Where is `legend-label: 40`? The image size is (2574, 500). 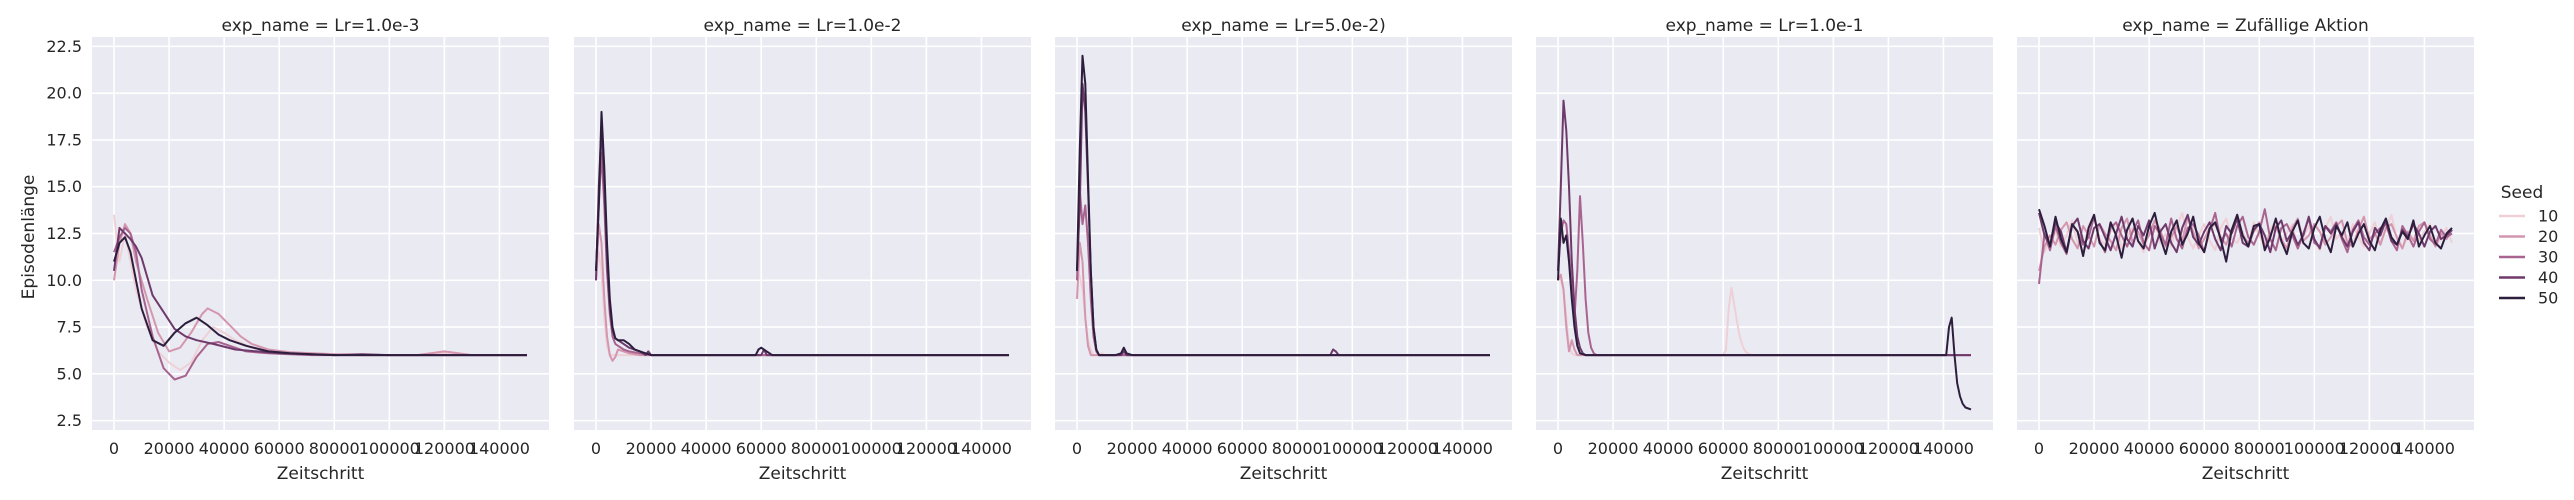
legend-label: 40 is located at coordinates (2548, 277).